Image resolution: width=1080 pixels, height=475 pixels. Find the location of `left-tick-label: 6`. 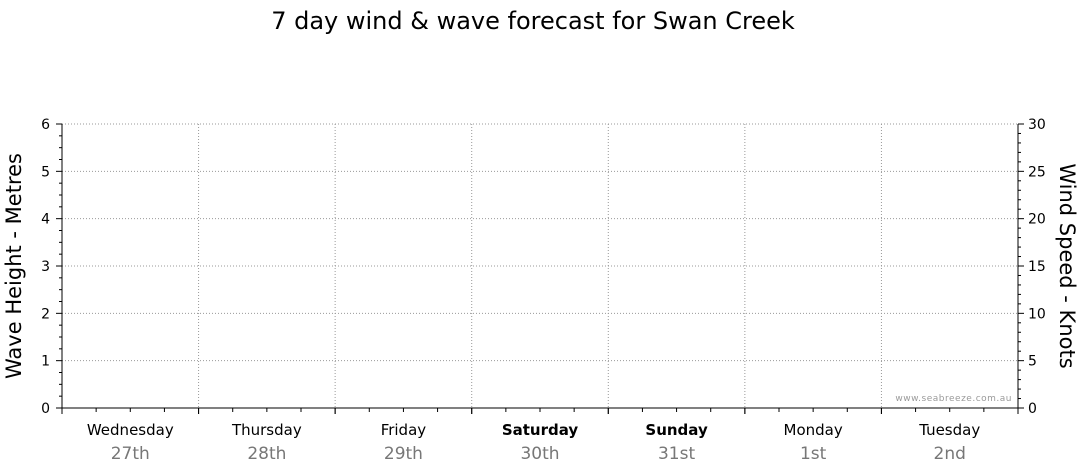

left-tick-label: 6 is located at coordinates (45, 125).